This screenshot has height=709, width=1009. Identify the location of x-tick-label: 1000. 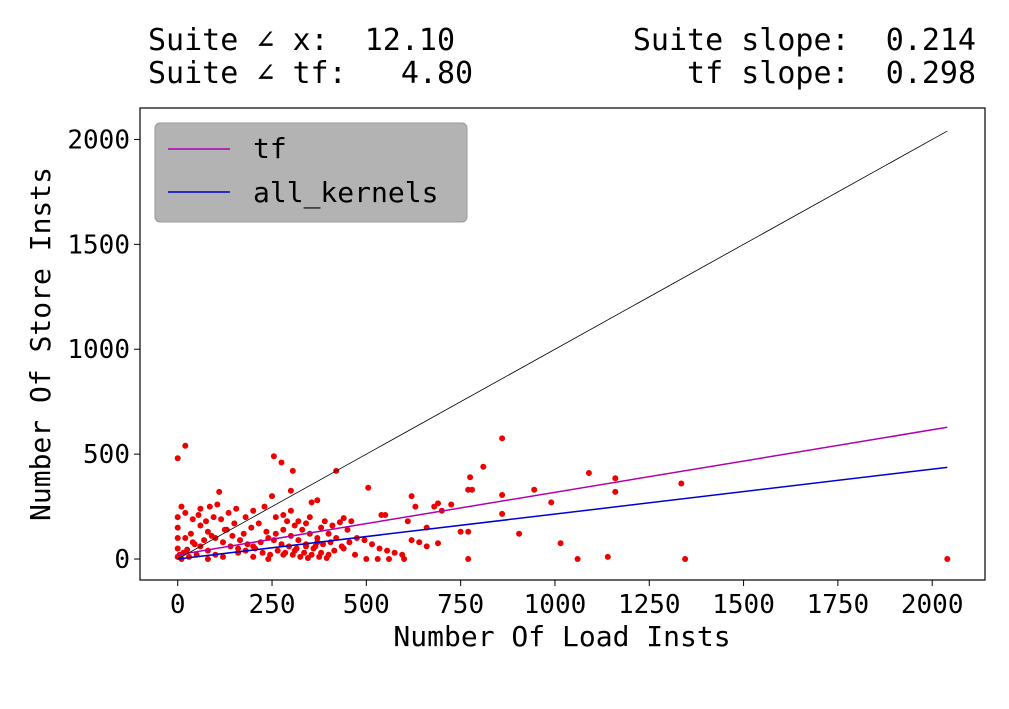
(555, 605).